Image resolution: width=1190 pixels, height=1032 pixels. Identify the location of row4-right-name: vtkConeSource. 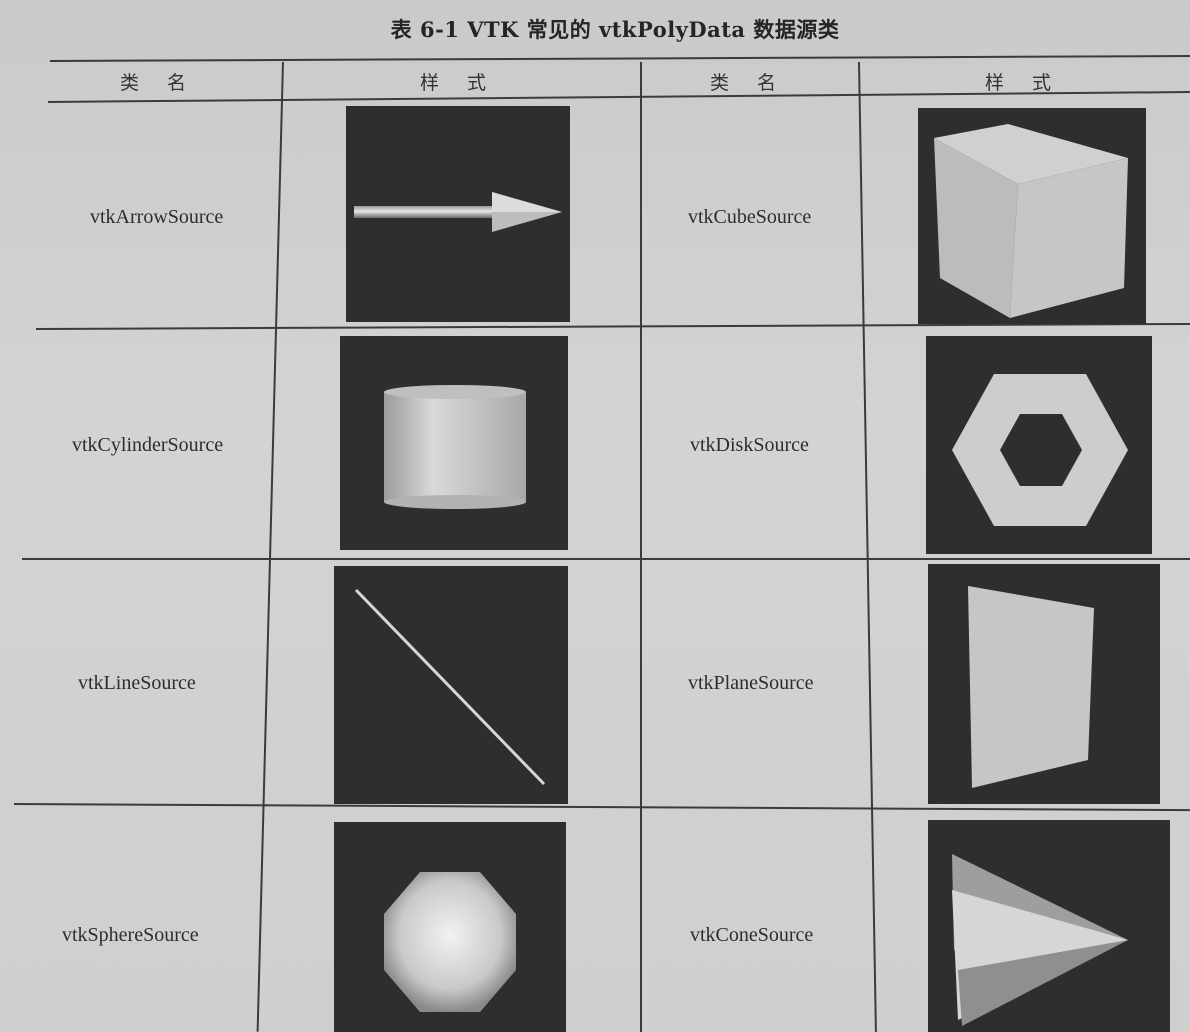
(752, 935).